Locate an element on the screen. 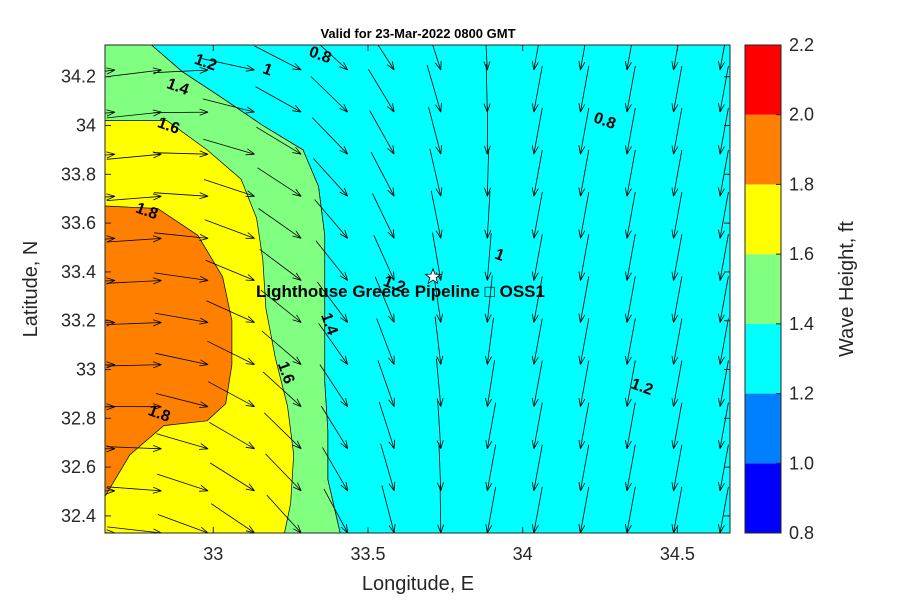  colorbar-tick-label: 0.8 is located at coordinates (801, 533).